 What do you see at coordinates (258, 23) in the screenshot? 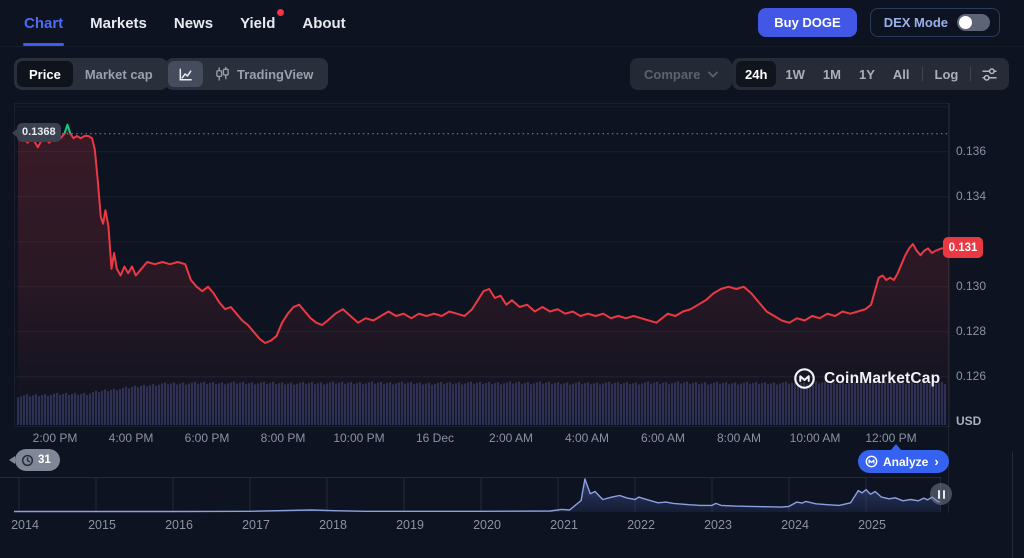
I see `tab-yield-label: Yield` at bounding box center [258, 23].